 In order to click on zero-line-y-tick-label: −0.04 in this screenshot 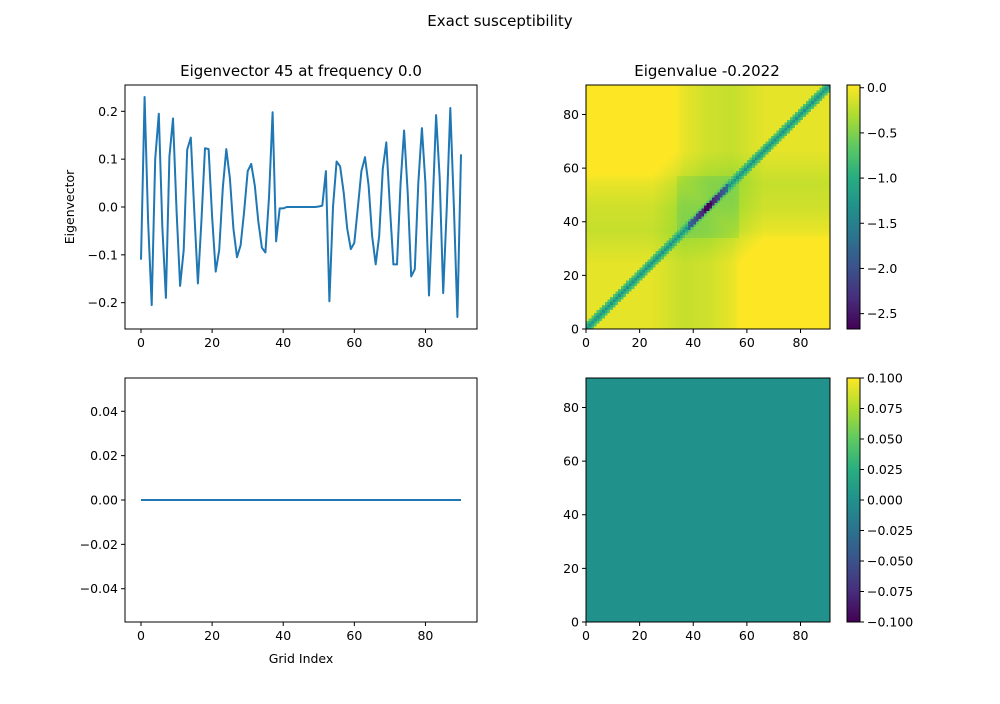, I will do `click(99, 588)`.